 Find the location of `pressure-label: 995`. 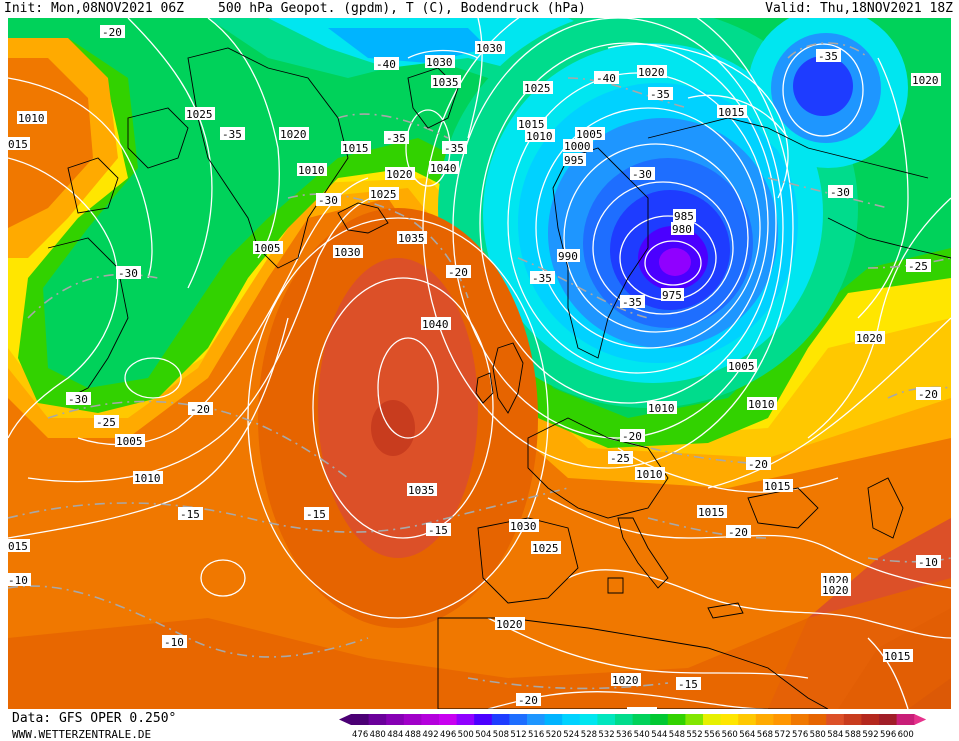

pressure-label: 995 is located at coordinates (574, 160).